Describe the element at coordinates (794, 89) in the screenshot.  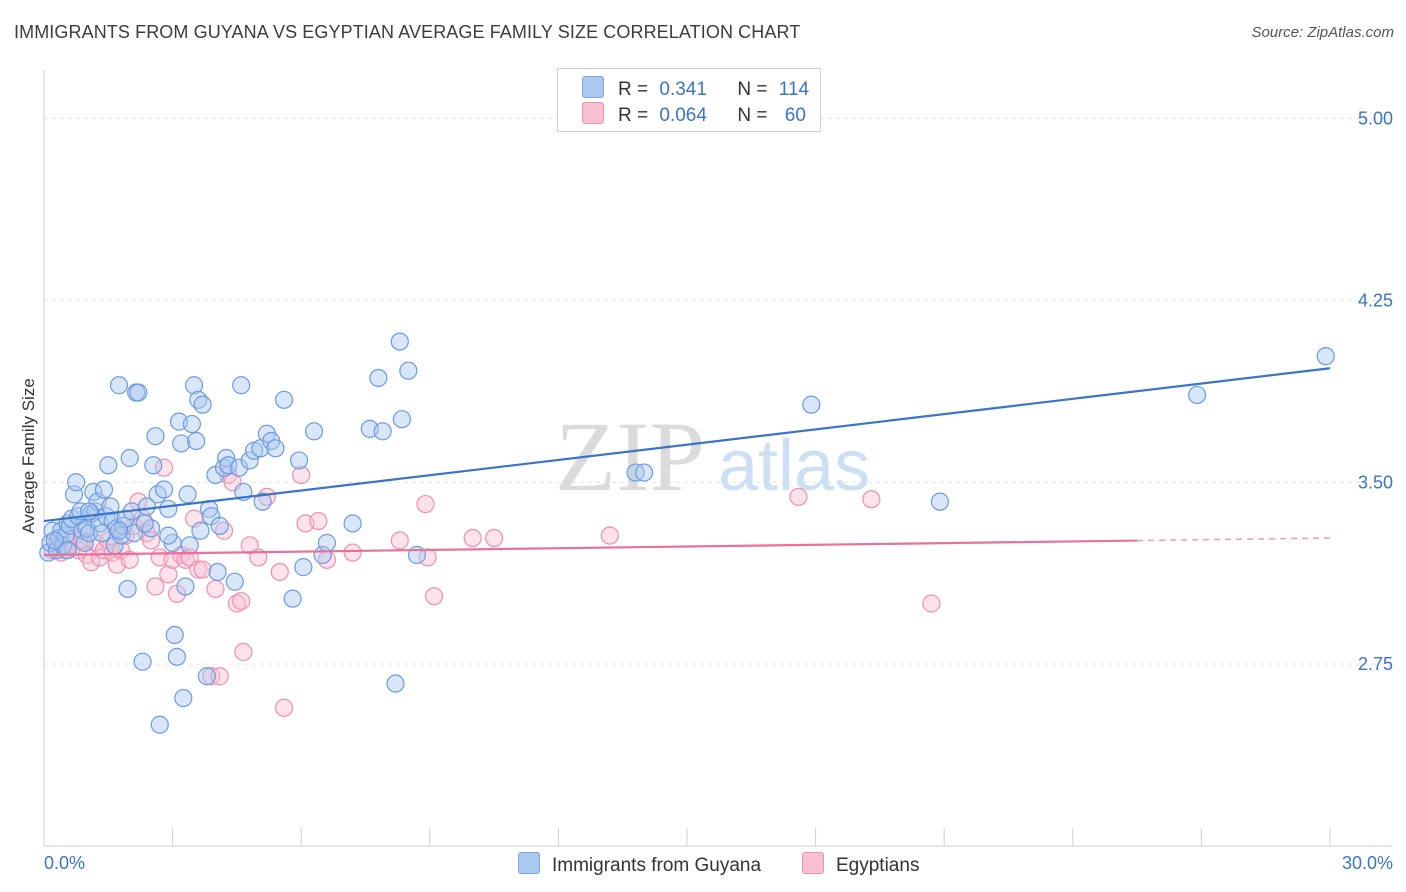
I see `n-value: 114` at that location.